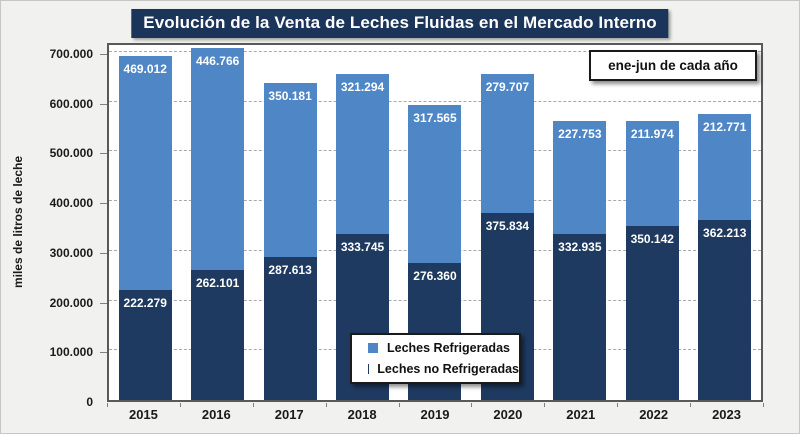  I want to click on bar-segment: 317.565, so click(435, 183).